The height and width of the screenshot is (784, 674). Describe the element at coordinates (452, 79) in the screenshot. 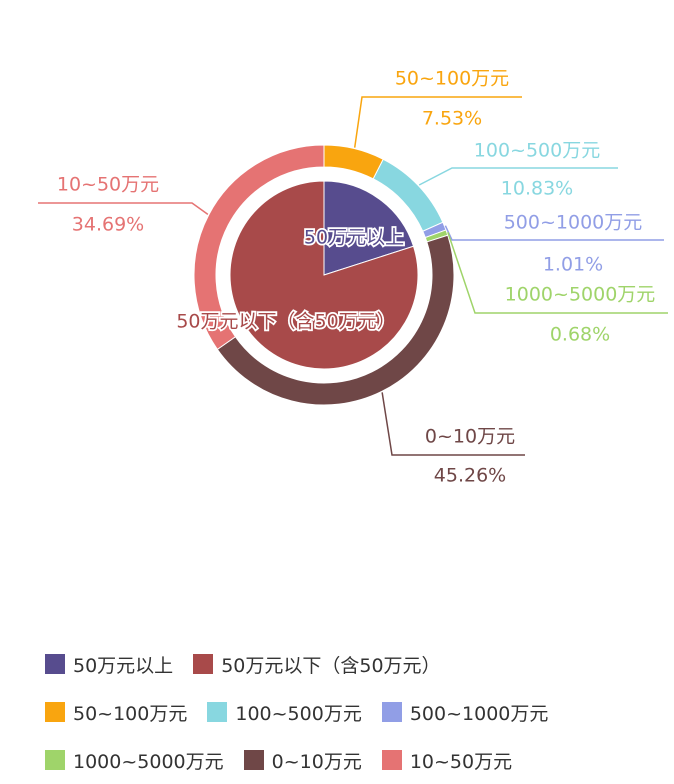

I see `outer-label-name-0: 50~100万元` at that location.